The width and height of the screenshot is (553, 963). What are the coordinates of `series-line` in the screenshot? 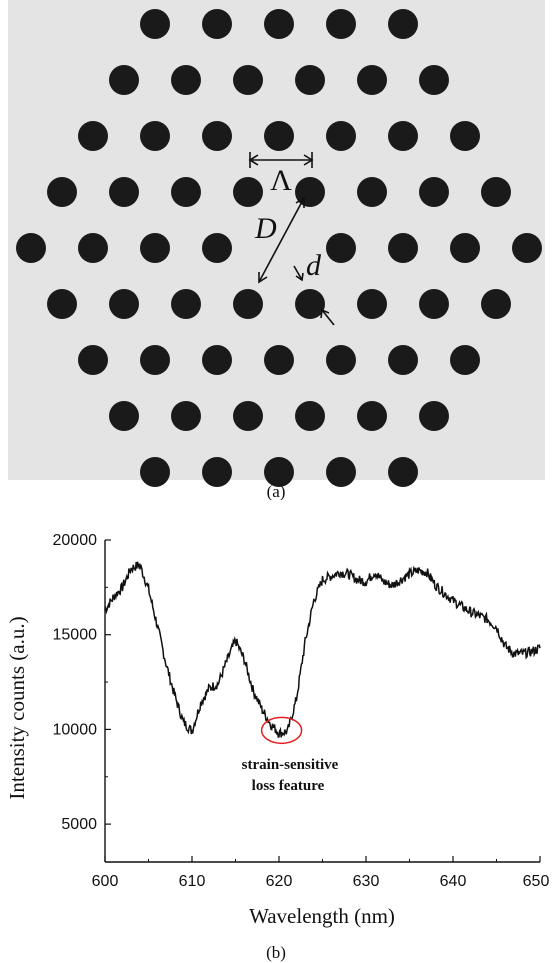 It's located at (322, 649).